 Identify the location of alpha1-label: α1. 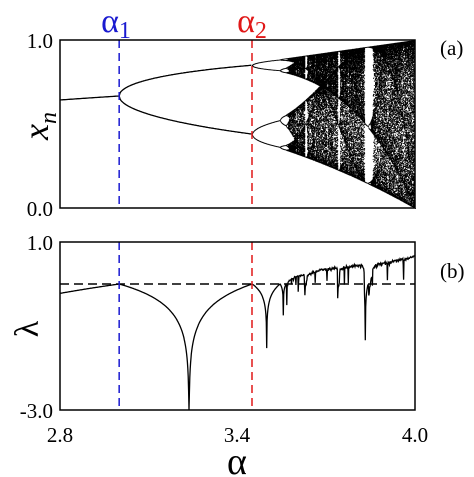
(116, 23).